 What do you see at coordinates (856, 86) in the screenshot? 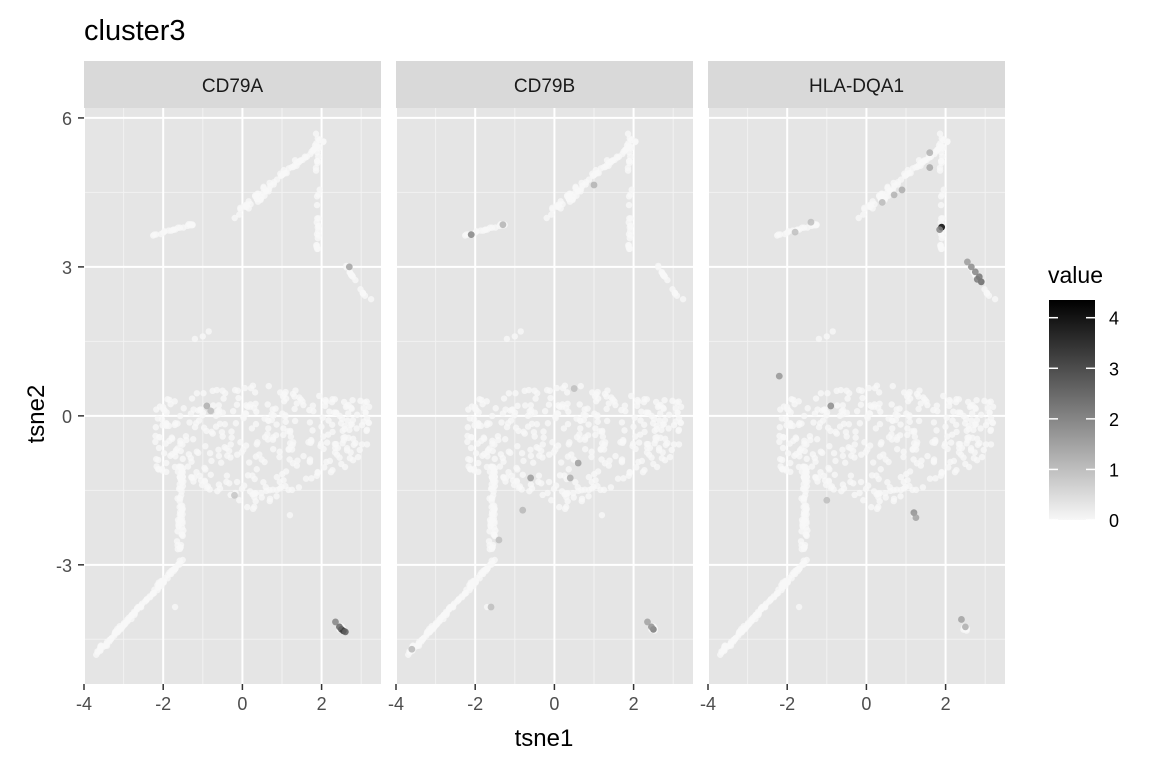
I see `facet-label: HLA-DQA1` at bounding box center [856, 86].